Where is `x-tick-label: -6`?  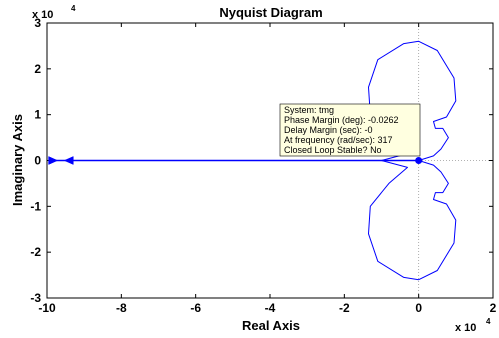
x-tick-label: -6 is located at coordinates (195, 308).